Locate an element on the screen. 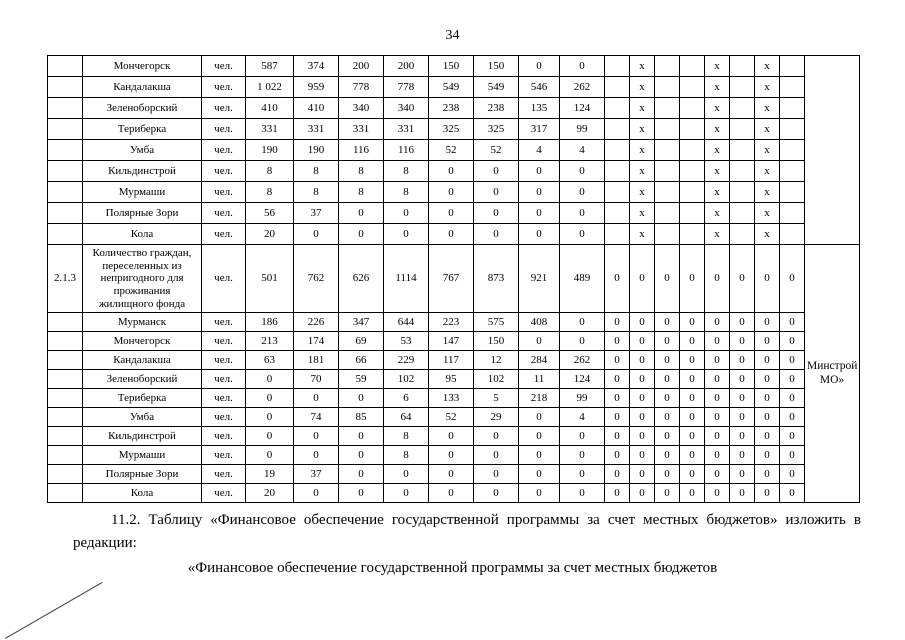 This screenshot has width=905, height=640. value-cell: 644 is located at coordinates (406, 322).